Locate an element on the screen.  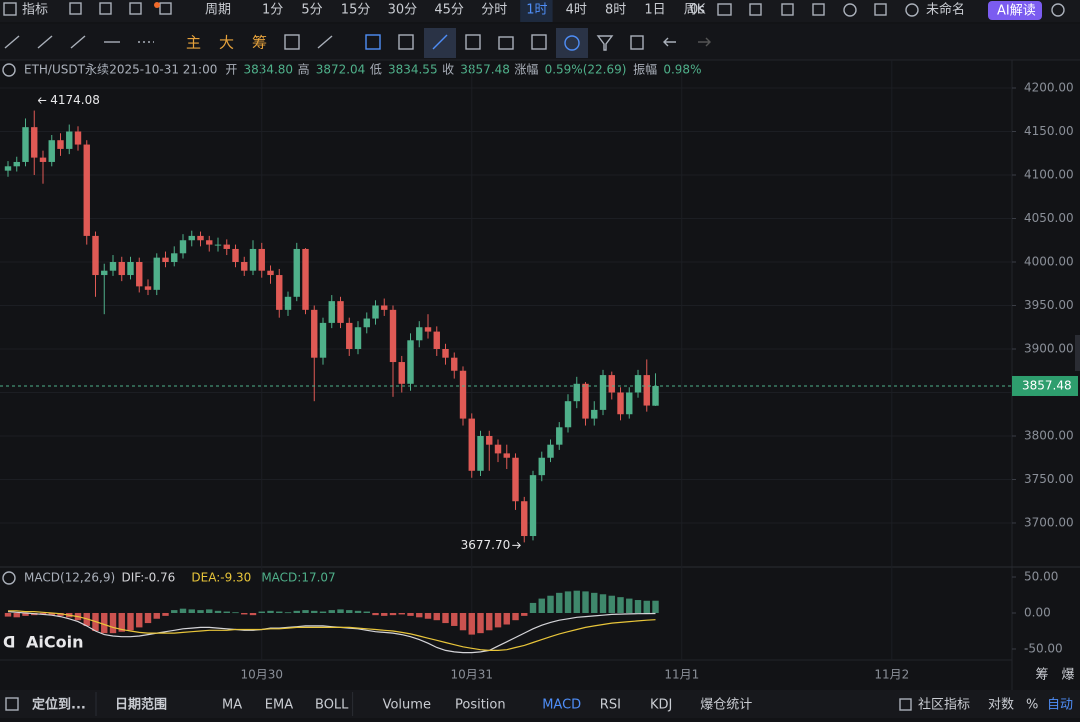
indicator-button: MA is located at coordinates (232, 705).